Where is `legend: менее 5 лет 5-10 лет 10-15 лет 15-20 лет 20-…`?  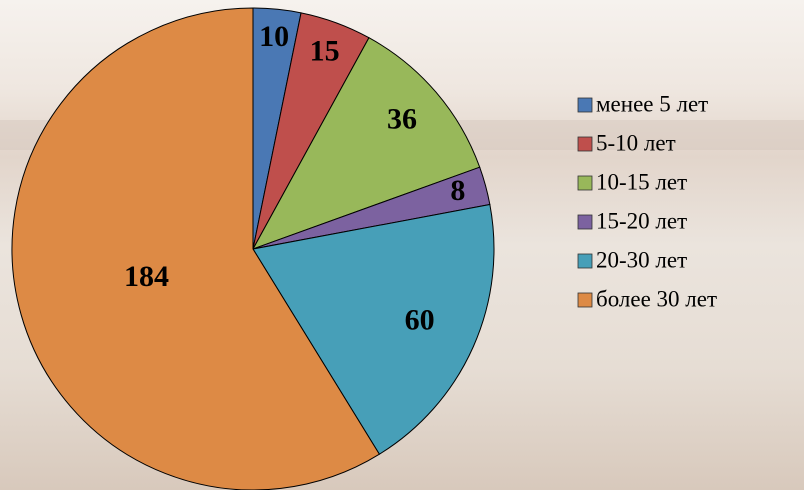
legend: менее 5 лет 5-10 лет 10-15 лет 15-20 лет 20-… is located at coordinates (647, 201).